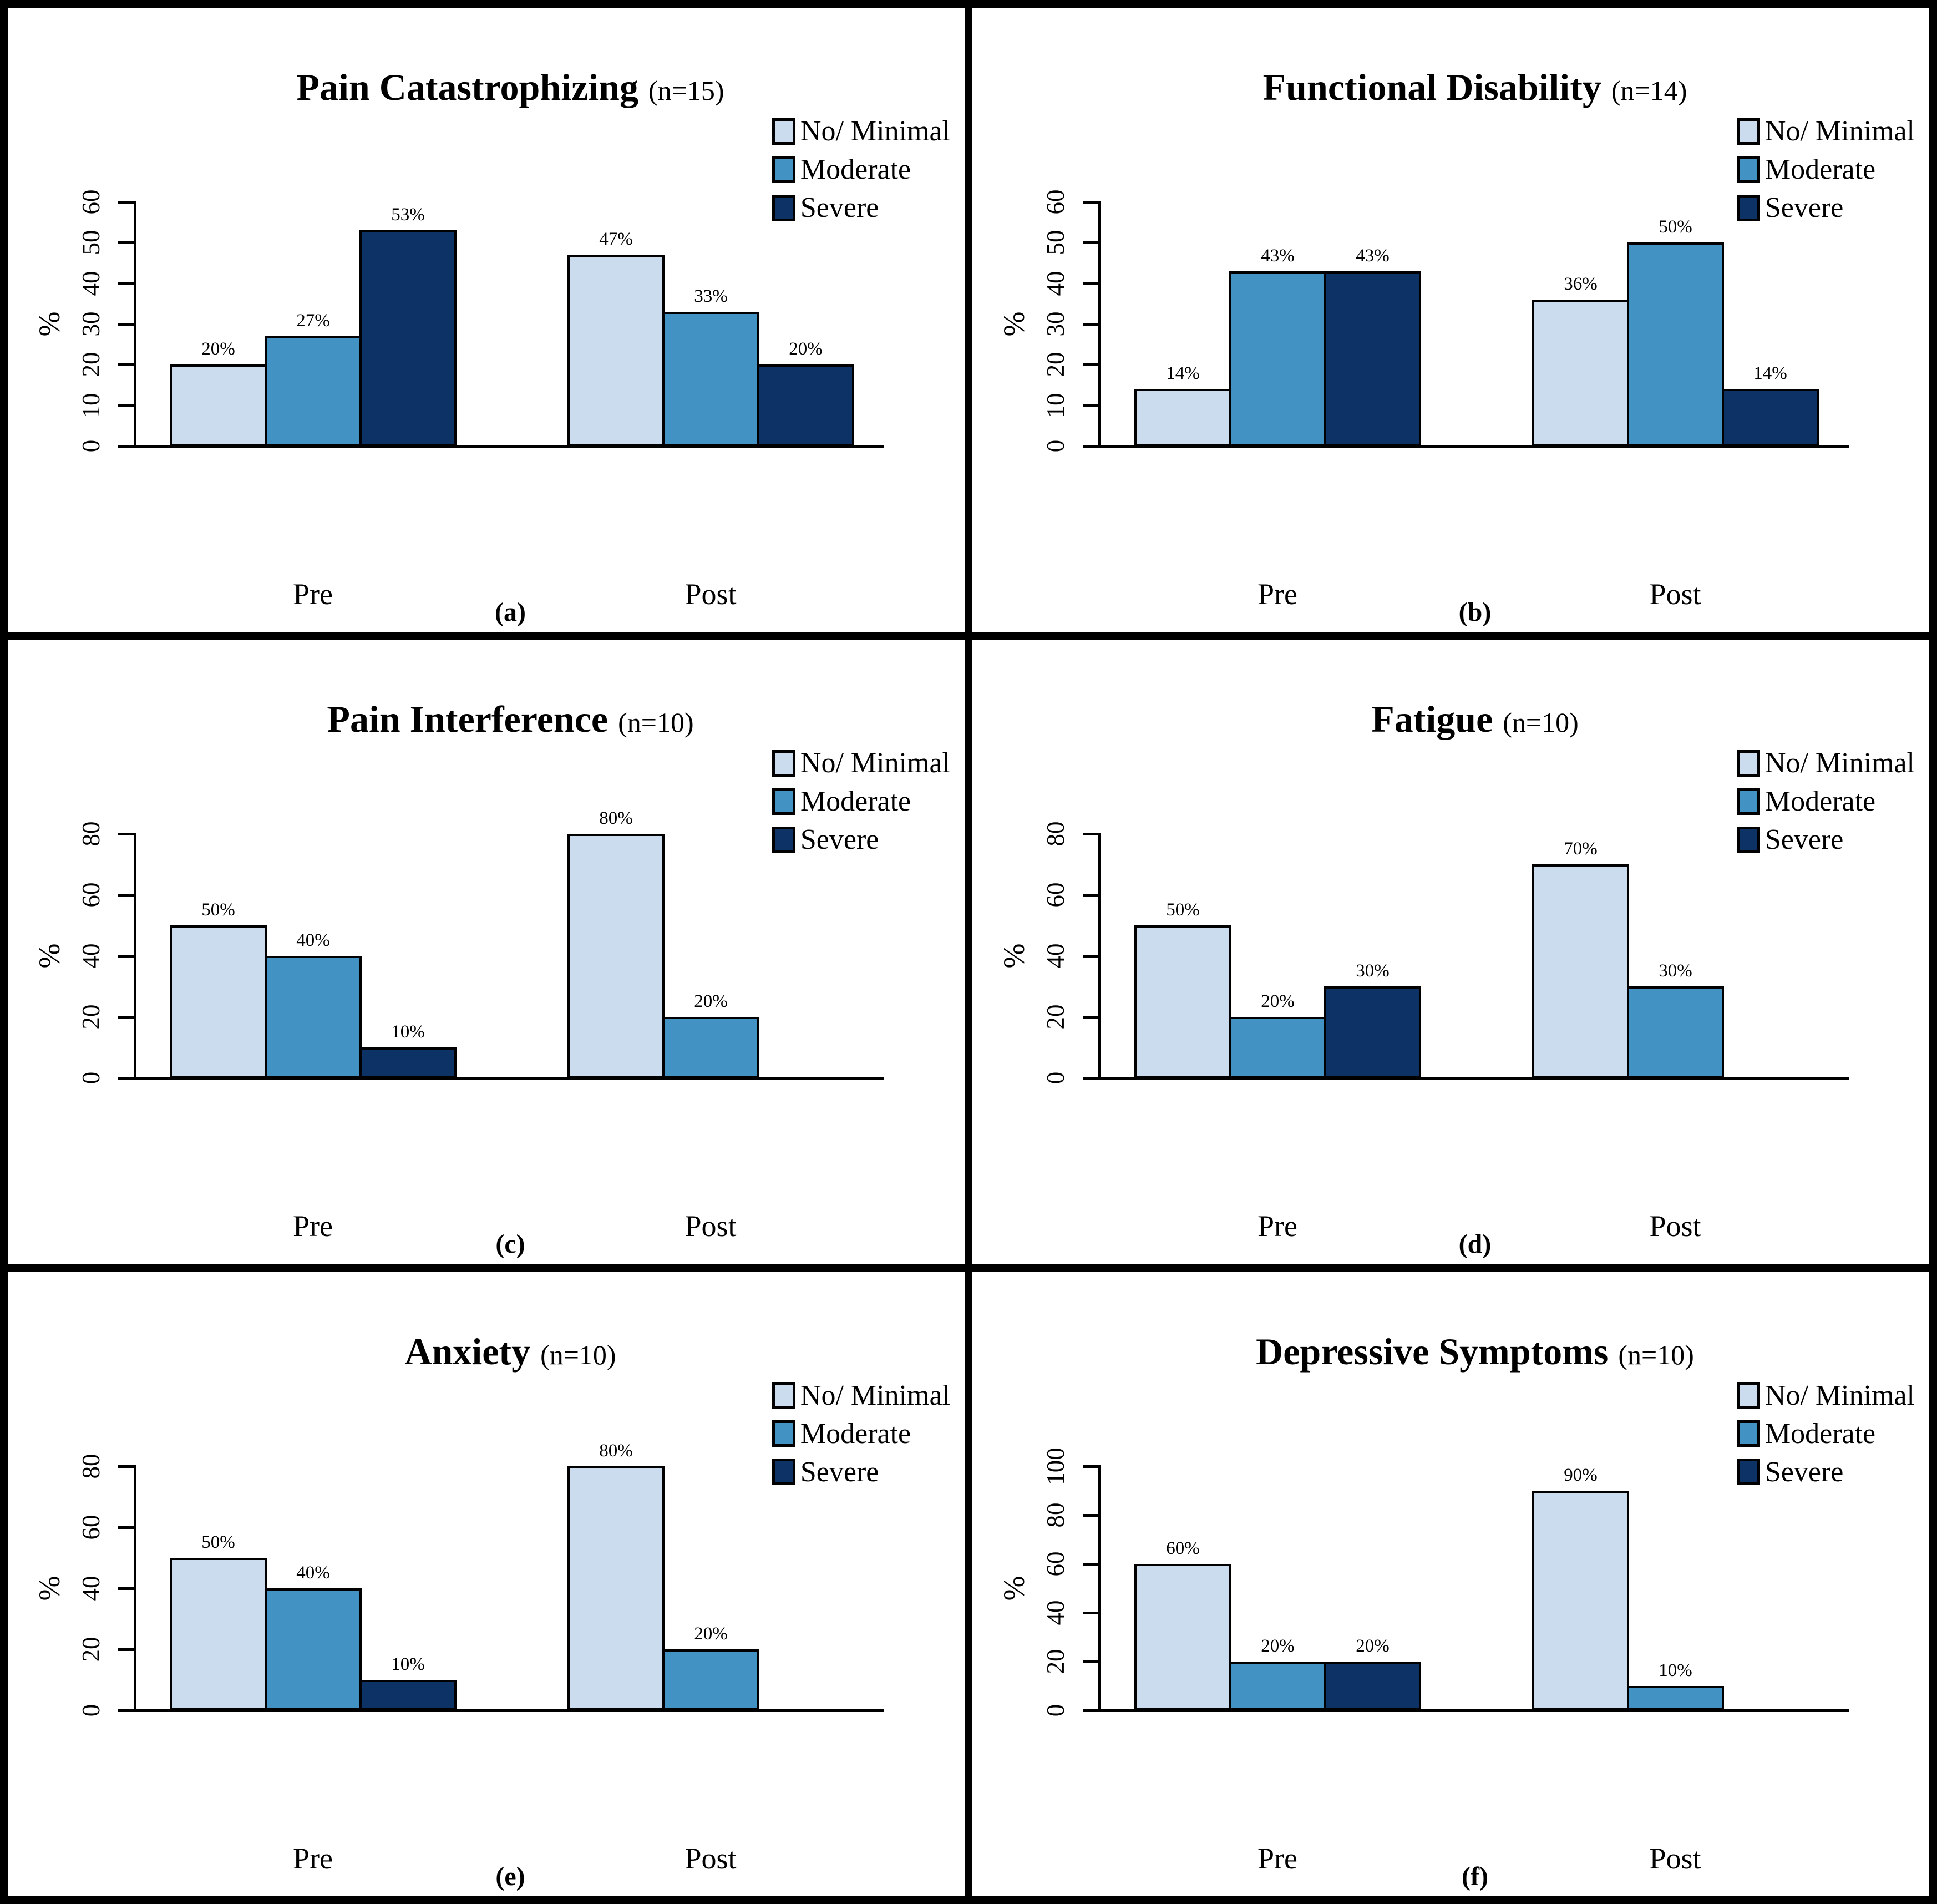  Describe the element at coordinates (1183, 1548) in the screenshot. I see `bar-value-label: 60%` at that location.